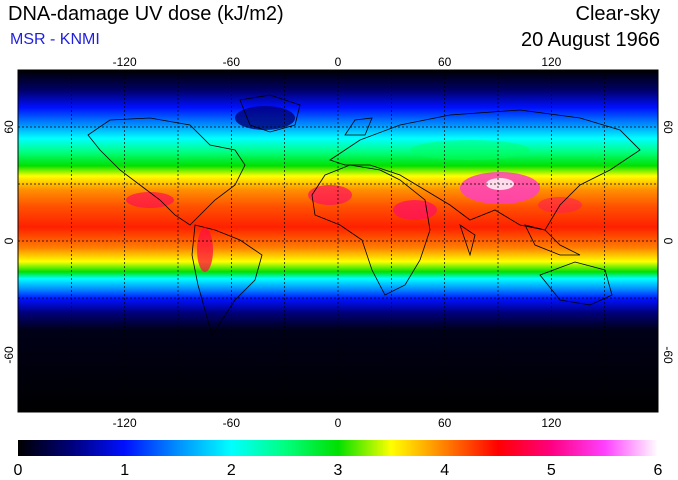 The width and height of the screenshot is (678, 480). Describe the element at coordinates (590, 40) in the screenshot. I see `date-label: 20 August 1966` at that location.